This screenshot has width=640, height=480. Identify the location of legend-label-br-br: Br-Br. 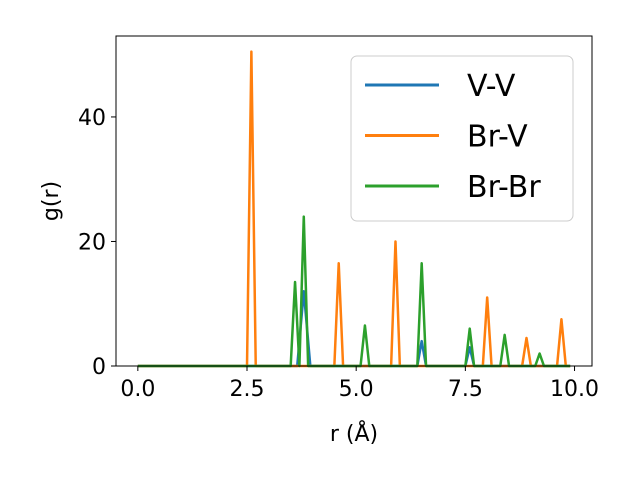
(504, 187).